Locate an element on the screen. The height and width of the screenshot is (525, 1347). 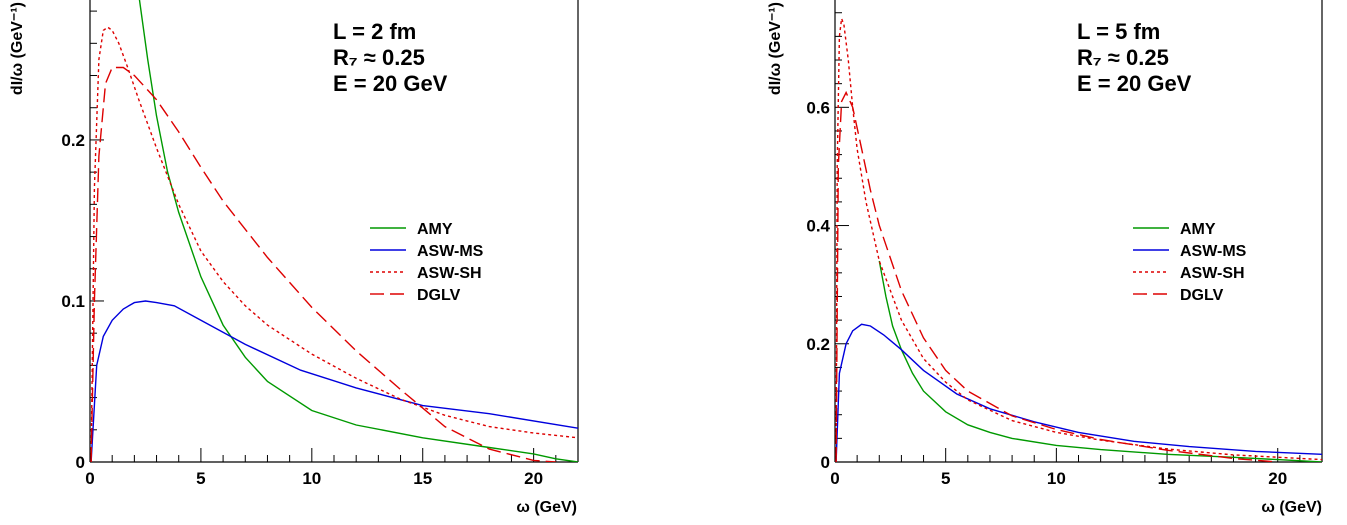
annotation-text: L = 5 fm is located at coordinates (1118, 31).